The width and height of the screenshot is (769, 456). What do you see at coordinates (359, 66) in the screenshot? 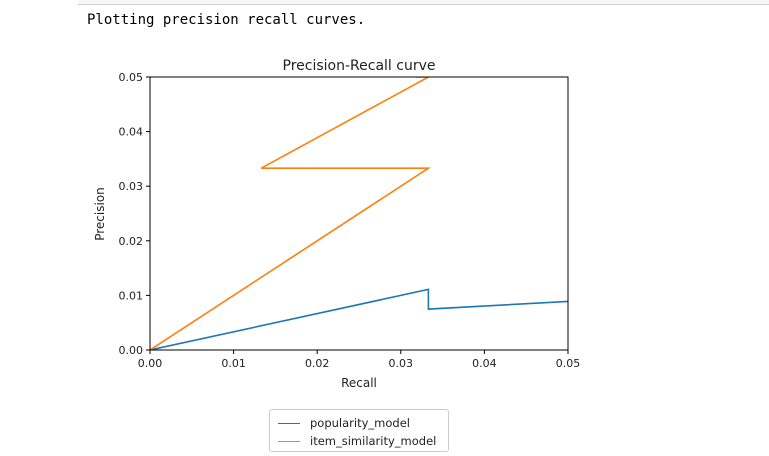
I see `chart-title: Precision-Recall curve` at bounding box center [359, 66].